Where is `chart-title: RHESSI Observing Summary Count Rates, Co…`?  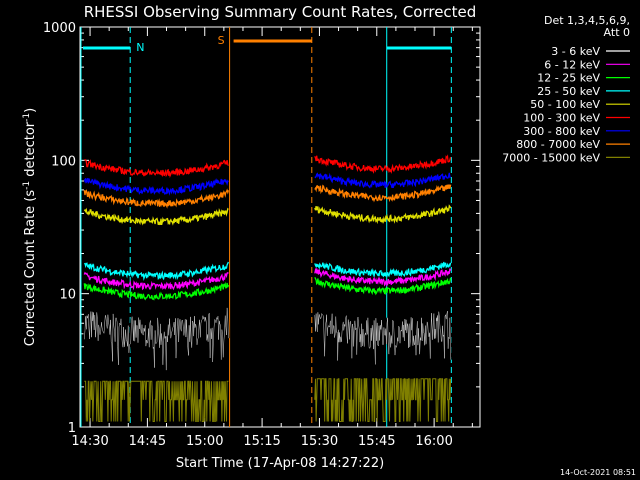 chart-title: RHESSI Observing Summary Count Rates, Co… is located at coordinates (280, 12).